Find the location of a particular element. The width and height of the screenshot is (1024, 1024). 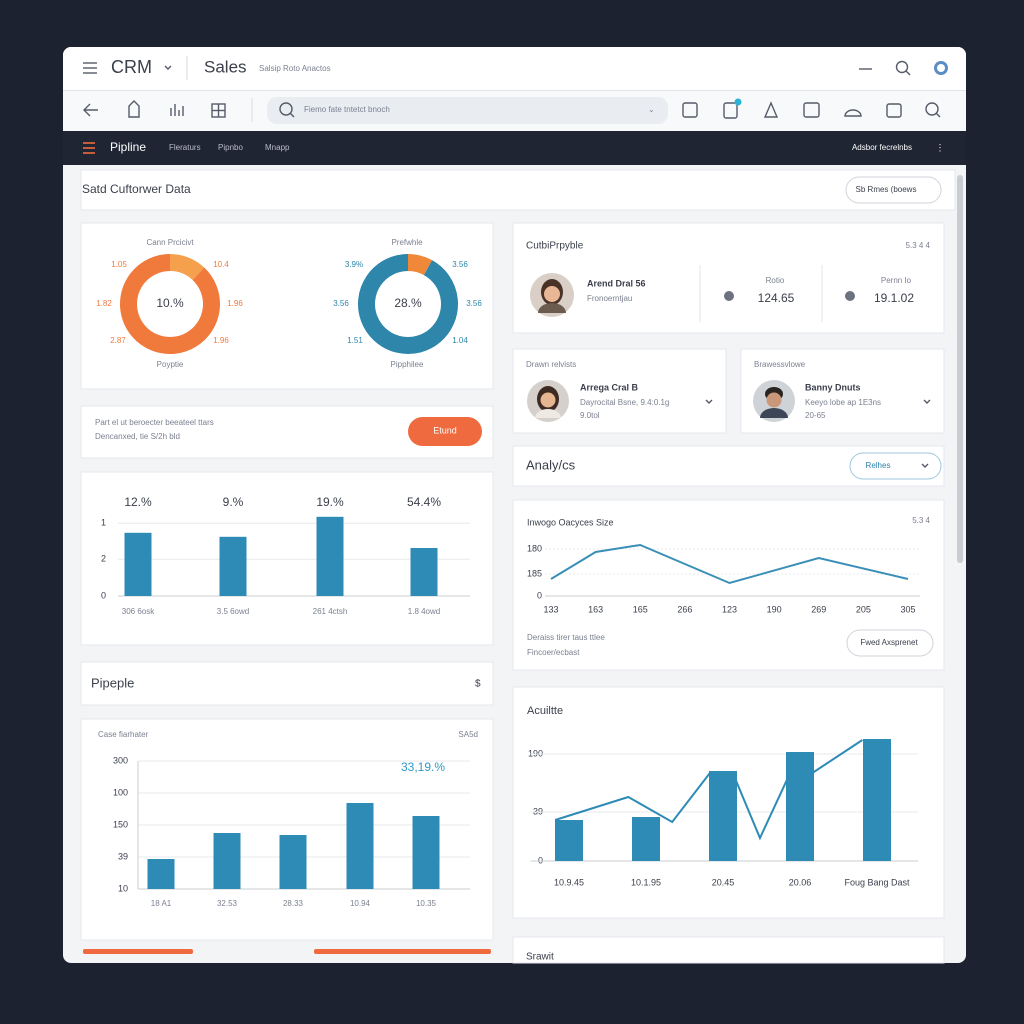

badge is located at coordinates (738, 102).